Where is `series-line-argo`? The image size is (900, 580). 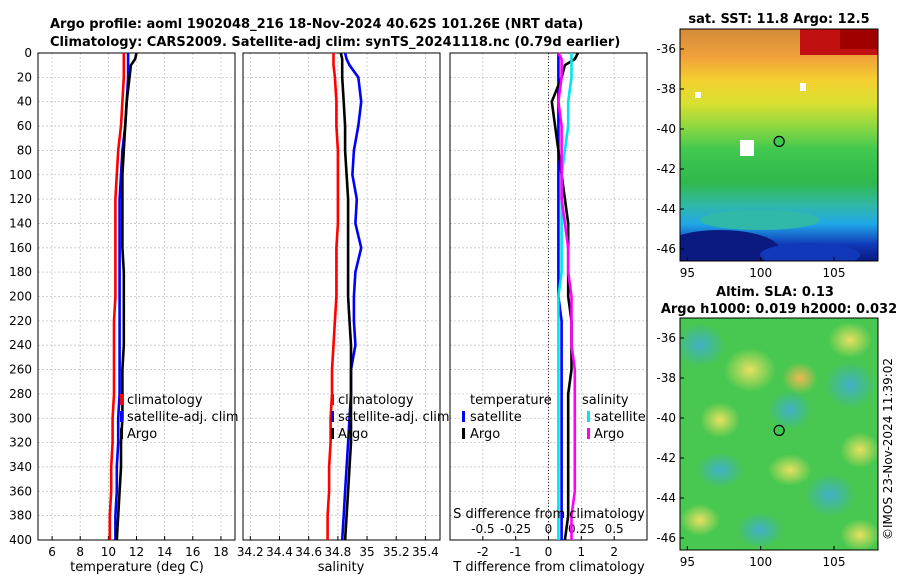 series-line-argo is located at coordinates (346, 296).